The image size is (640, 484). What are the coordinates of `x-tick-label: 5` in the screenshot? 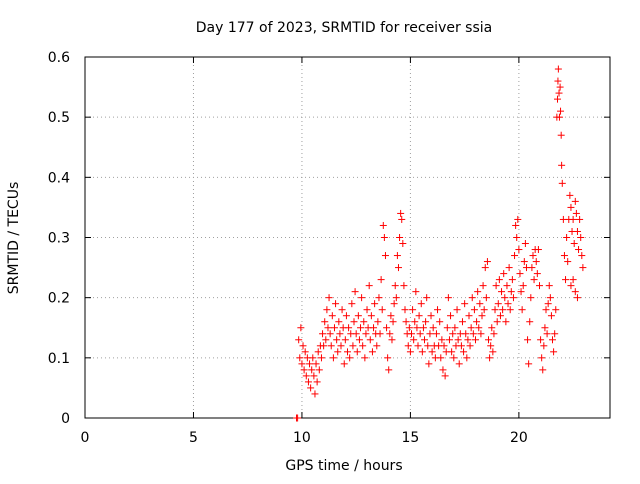 It's located at (193, 438).